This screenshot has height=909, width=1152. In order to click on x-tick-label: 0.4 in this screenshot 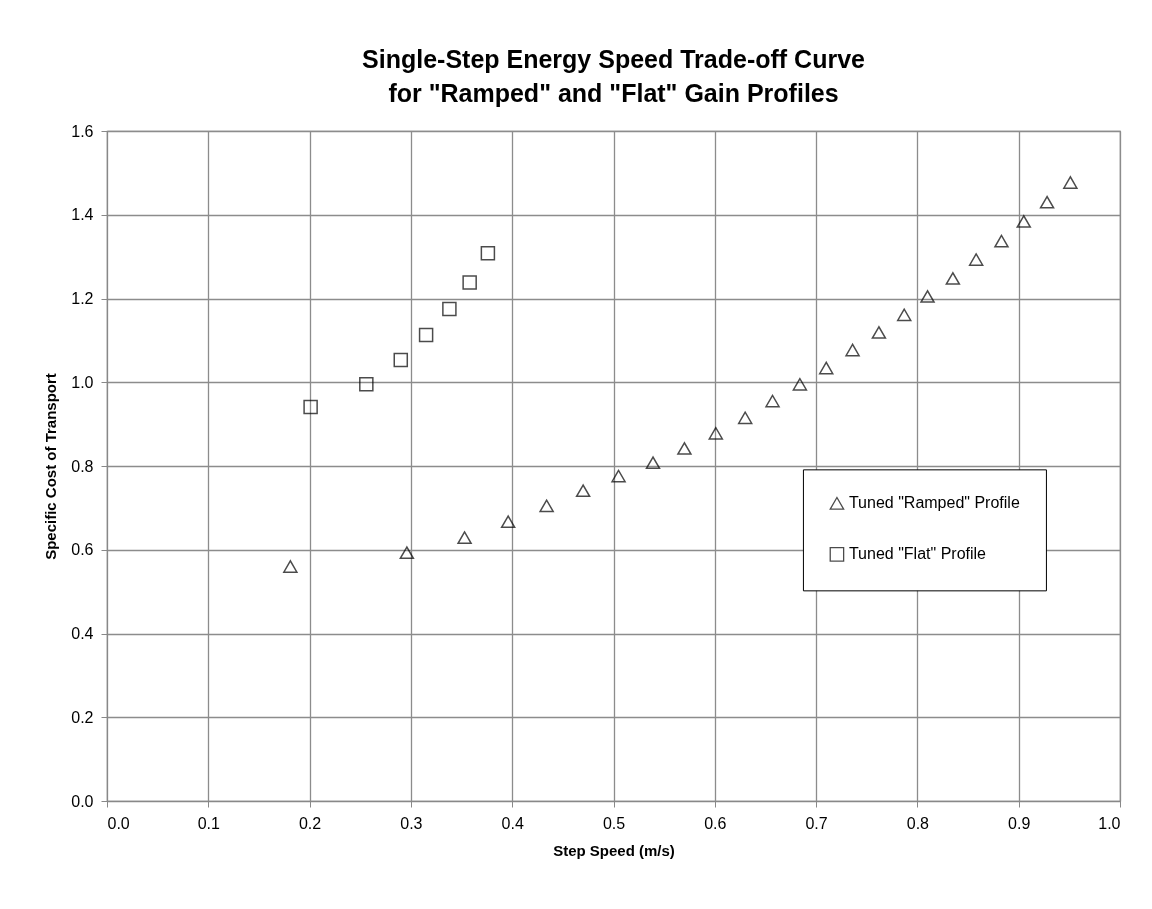, I will do `click(512, 823)`.